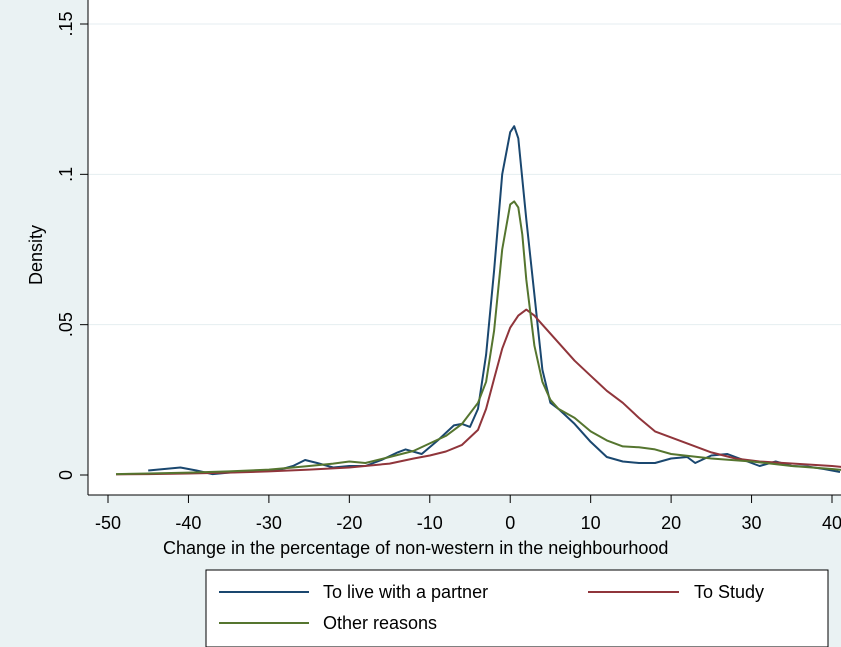 This screenshot has width=841, height=647. What do you see at coordinates (349, 523) in the screenshot?
I see `x-tick-label: -20` at bounding box center [349, 523].